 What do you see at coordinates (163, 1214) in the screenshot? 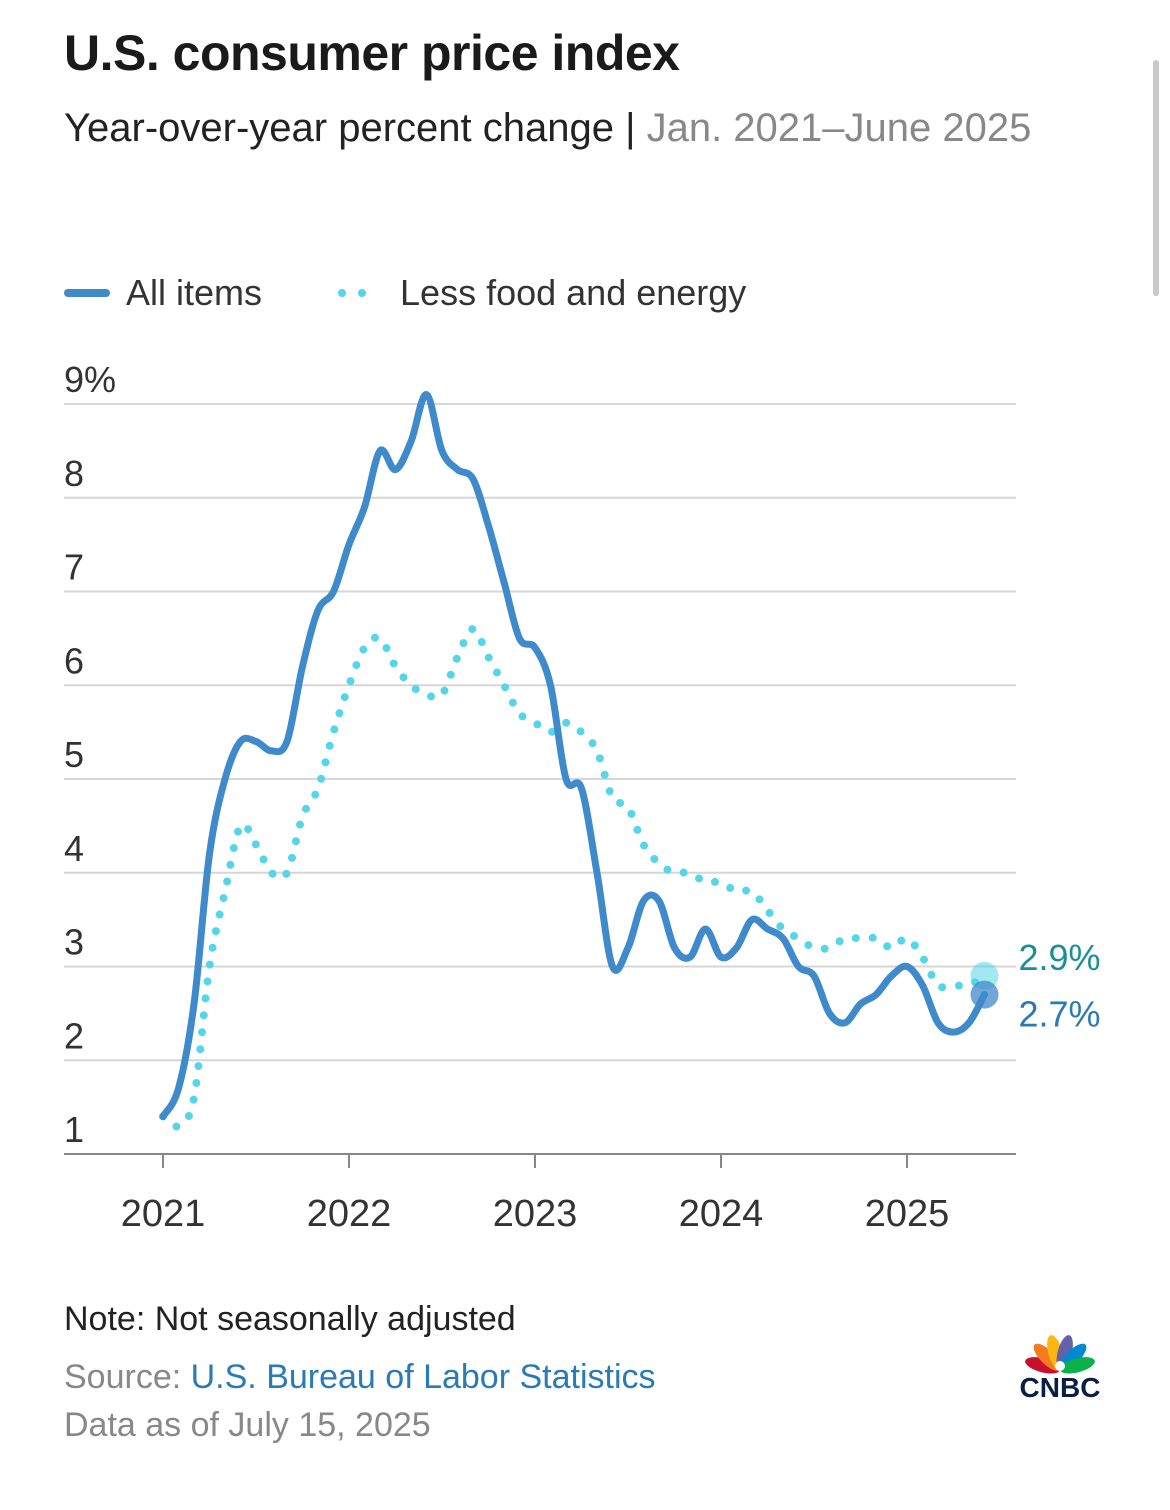
I see `x-tick-label: 2021` at bounding box center [163, 1214].